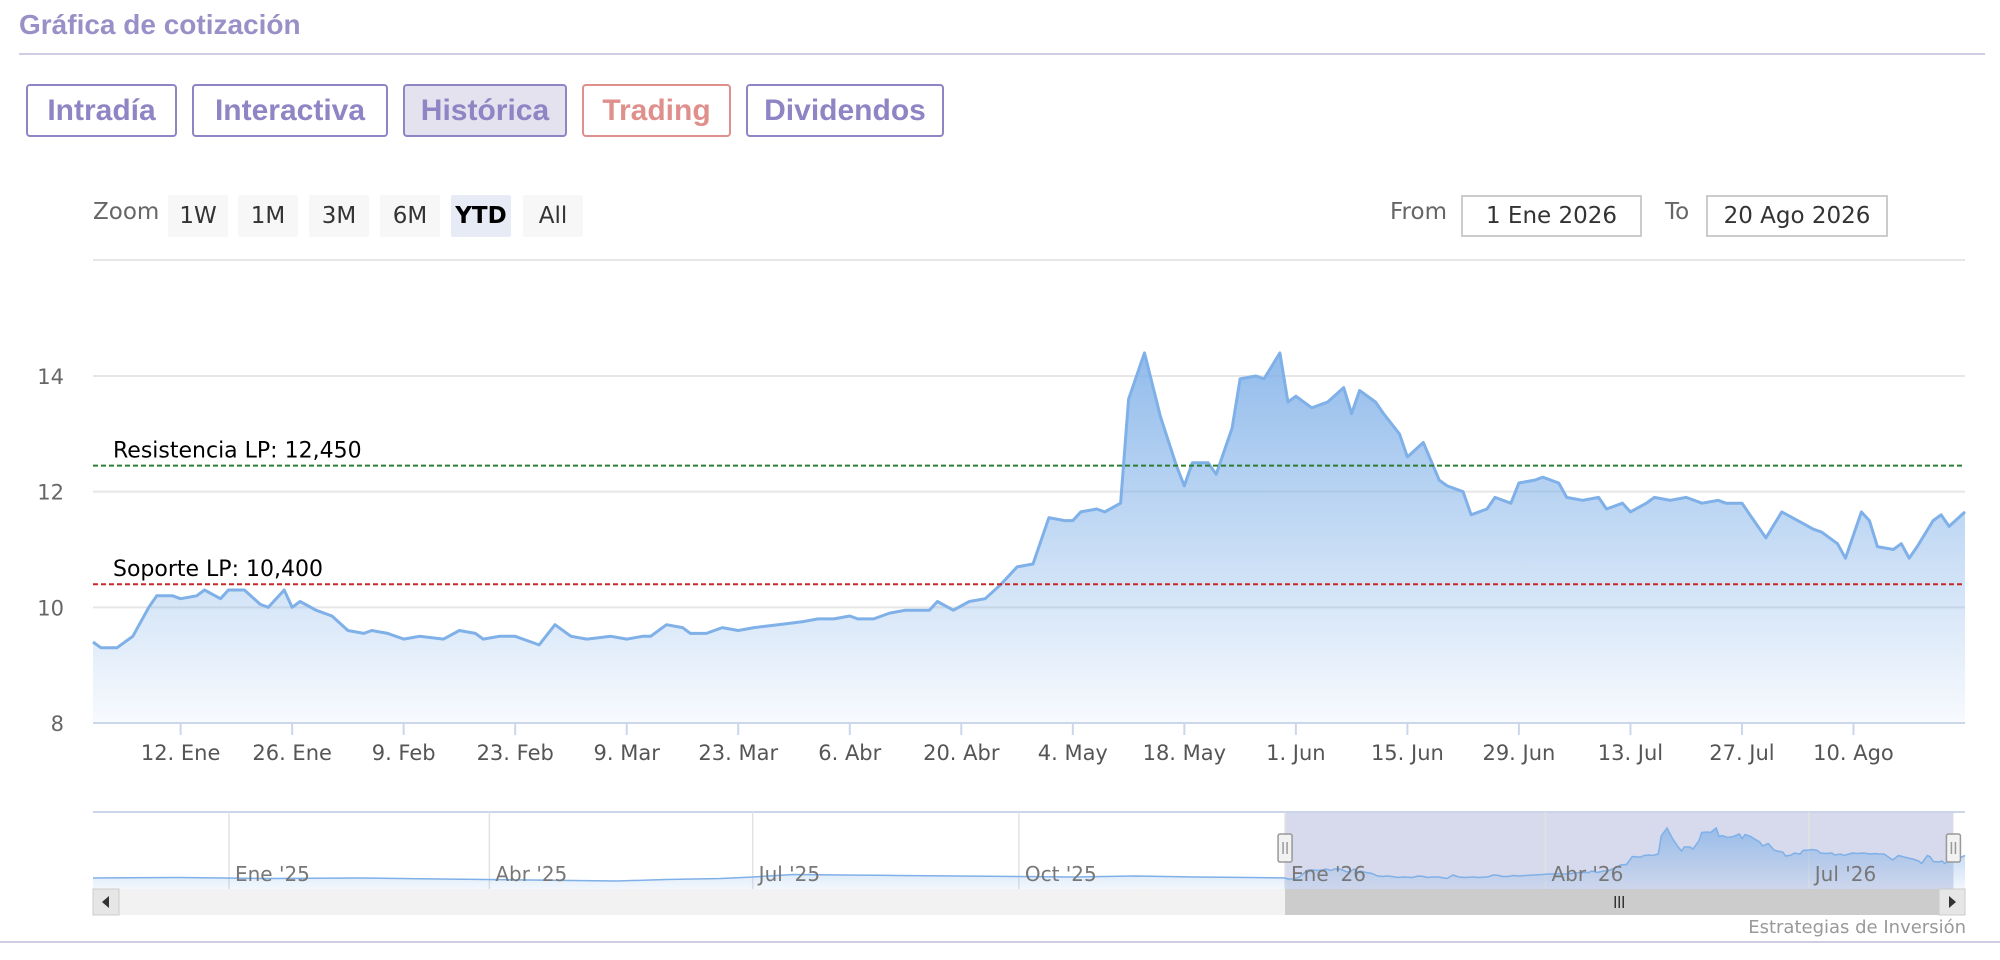 This screenshot has height=960, width=2000. I want to click on zoom-3m-button: 3M, so click(339, 216).